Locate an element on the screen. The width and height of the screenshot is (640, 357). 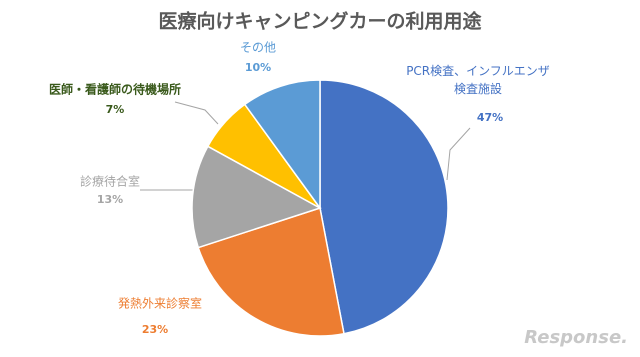
chart-title: 医療向けキャンピングカーの利用用途 is located at coordinates (320, 21).